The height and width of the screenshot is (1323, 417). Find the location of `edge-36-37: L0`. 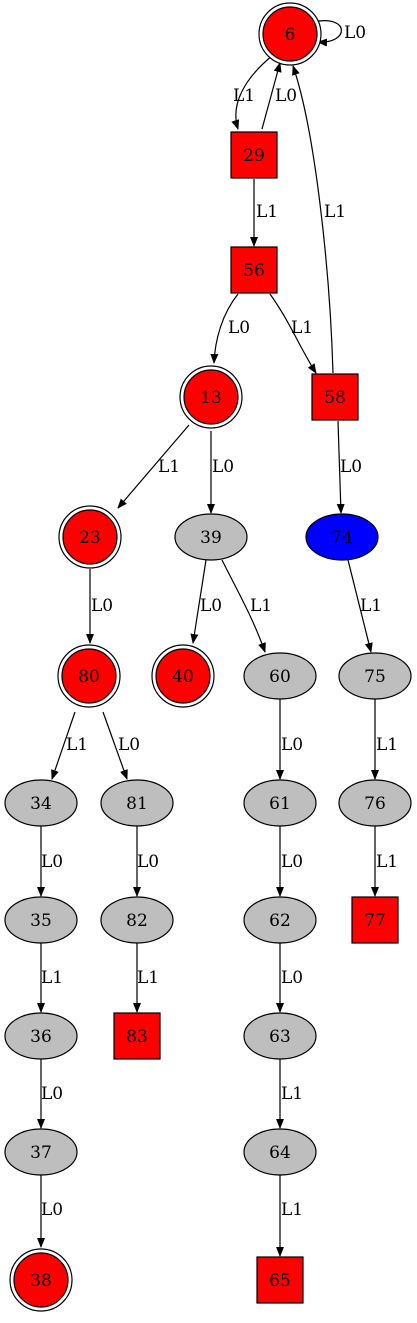

edge-36-37: L0 is located at coordinates (50, 1094).